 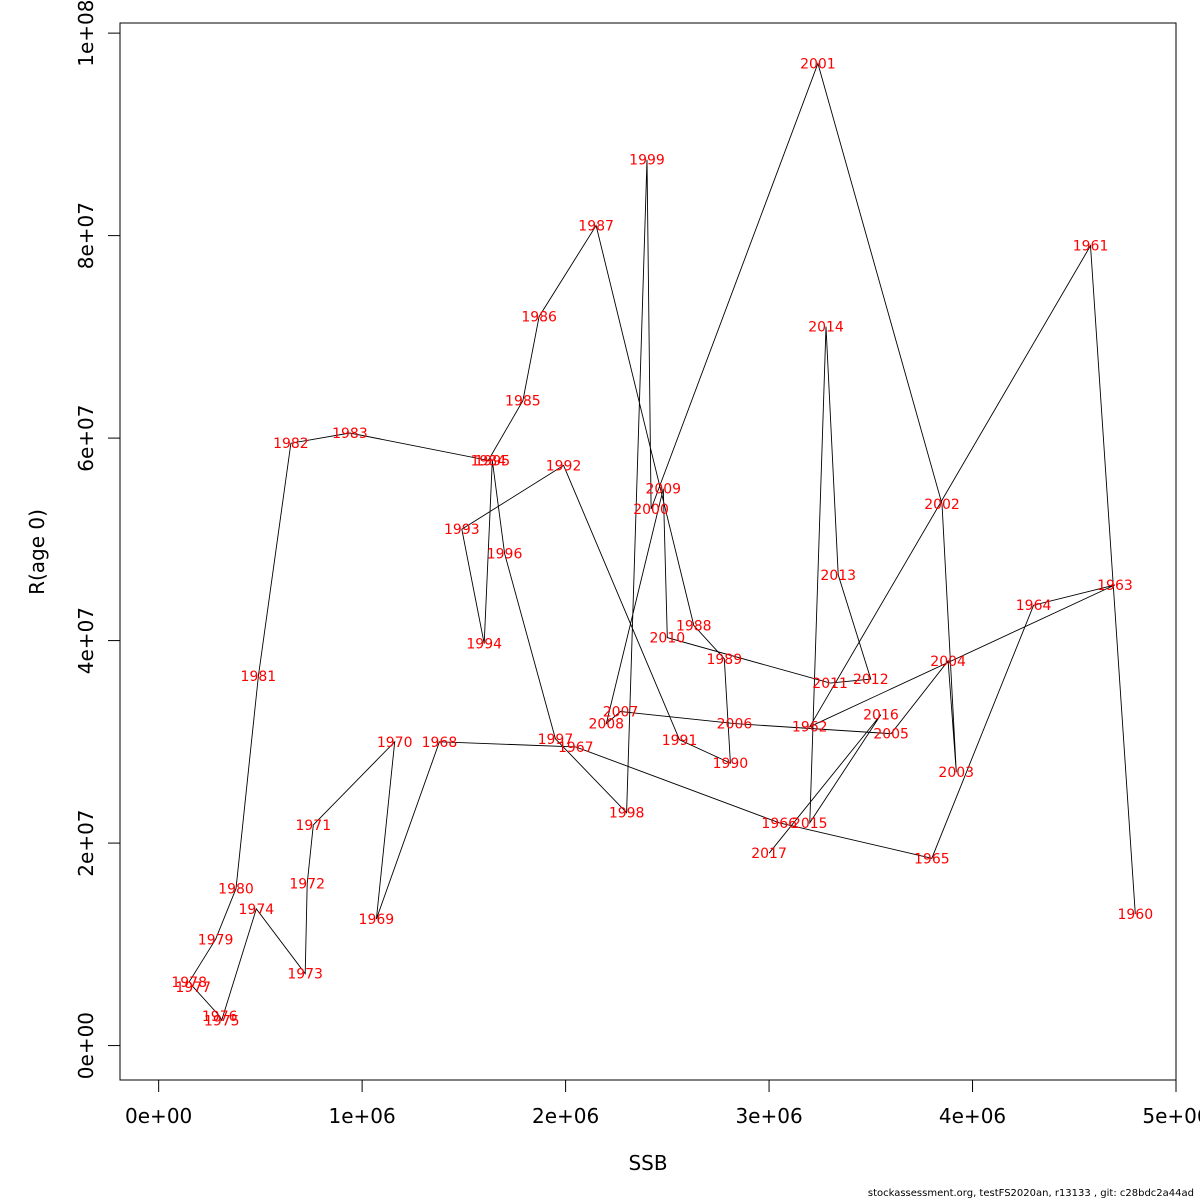 I want to click on year-label-2011: 2011, so click(x=830, y=684).